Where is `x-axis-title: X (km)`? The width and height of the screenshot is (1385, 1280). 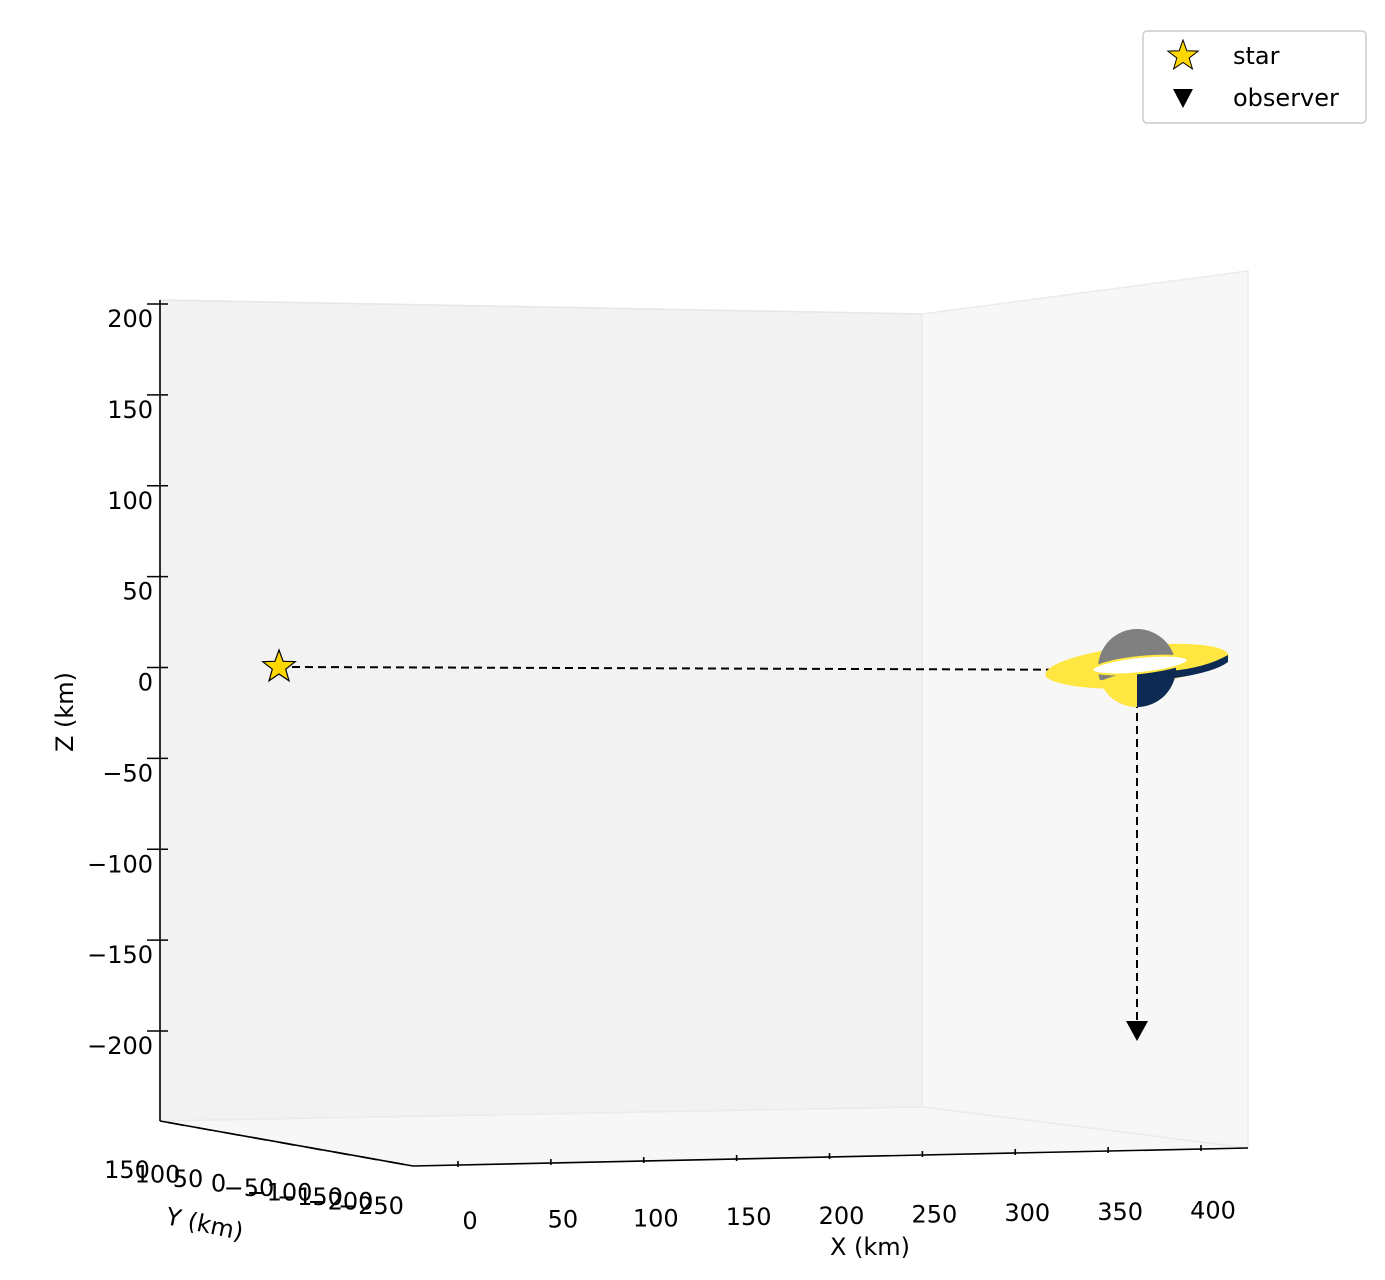
x-axis-title: X (km) is located at coordinates (870, 1247).